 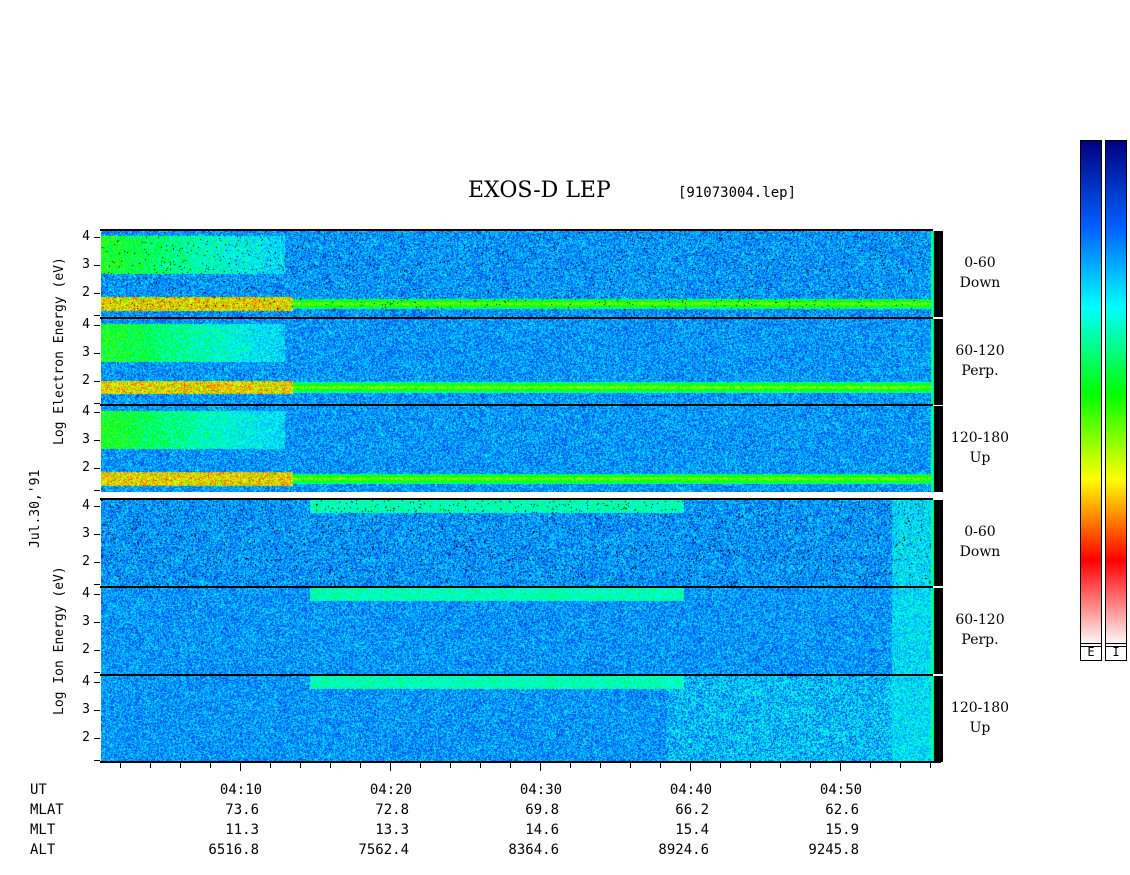 I want to click on x-value-mlat: 72.8, so click(x=392, y=810).